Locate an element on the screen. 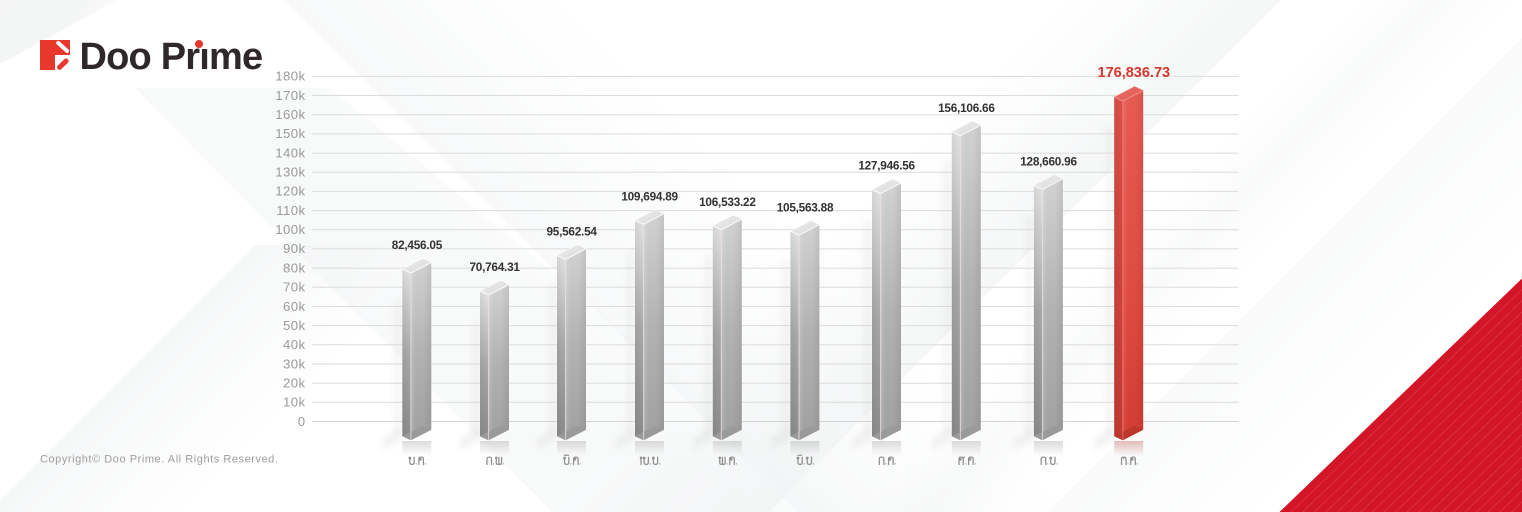  svg-text: 50k is located at coordinates (294, 325).